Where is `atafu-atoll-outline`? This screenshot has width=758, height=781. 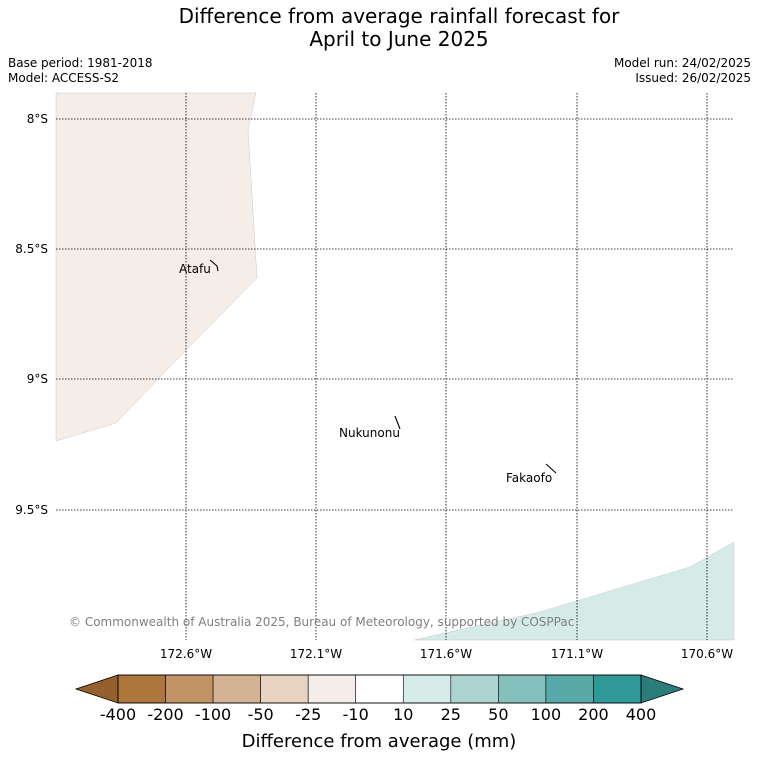 atafu-atoll-outline is located at coordinates (214, 265).